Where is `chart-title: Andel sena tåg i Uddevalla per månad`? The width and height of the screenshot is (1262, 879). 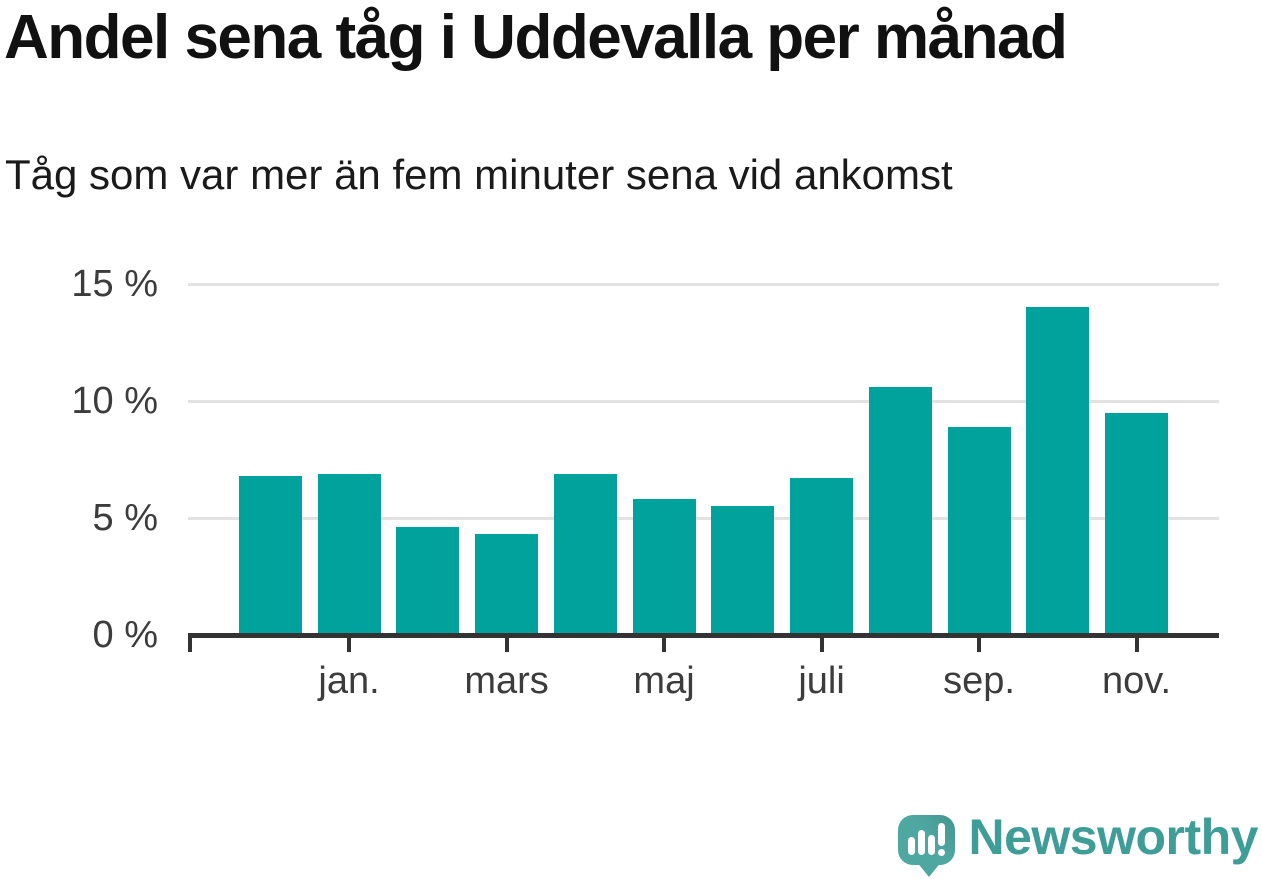 chart-title: Andel sena tåg i Uddevalla per månad is located at coordinates (536, 37).